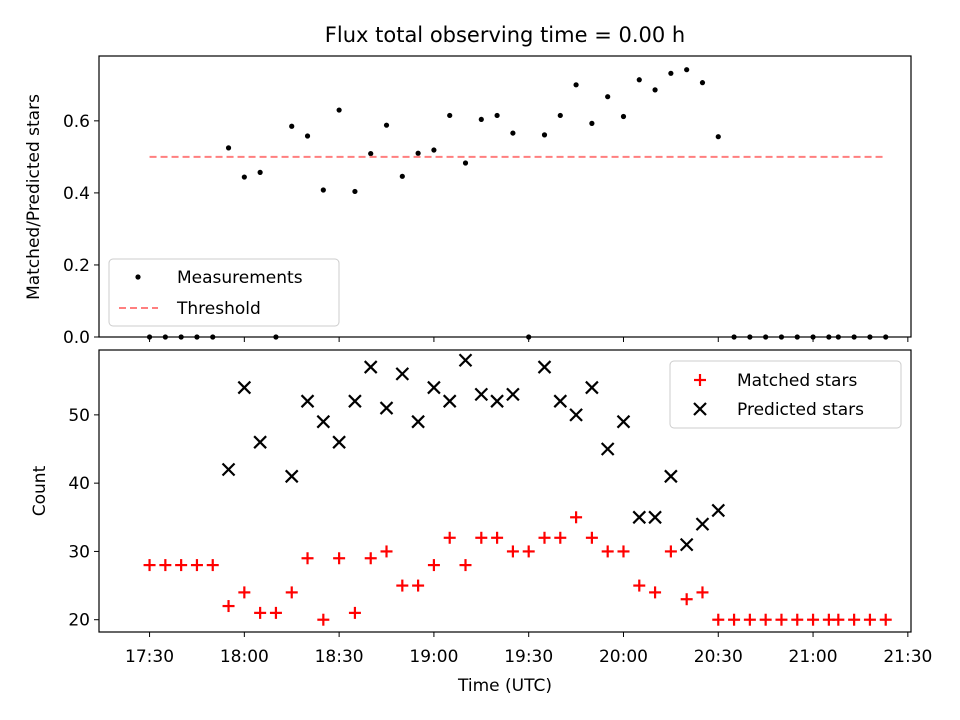  Describe the element at coordinates (218, 309) in the screenshot. I see `legend-threshold-label: Threshold` at that location.